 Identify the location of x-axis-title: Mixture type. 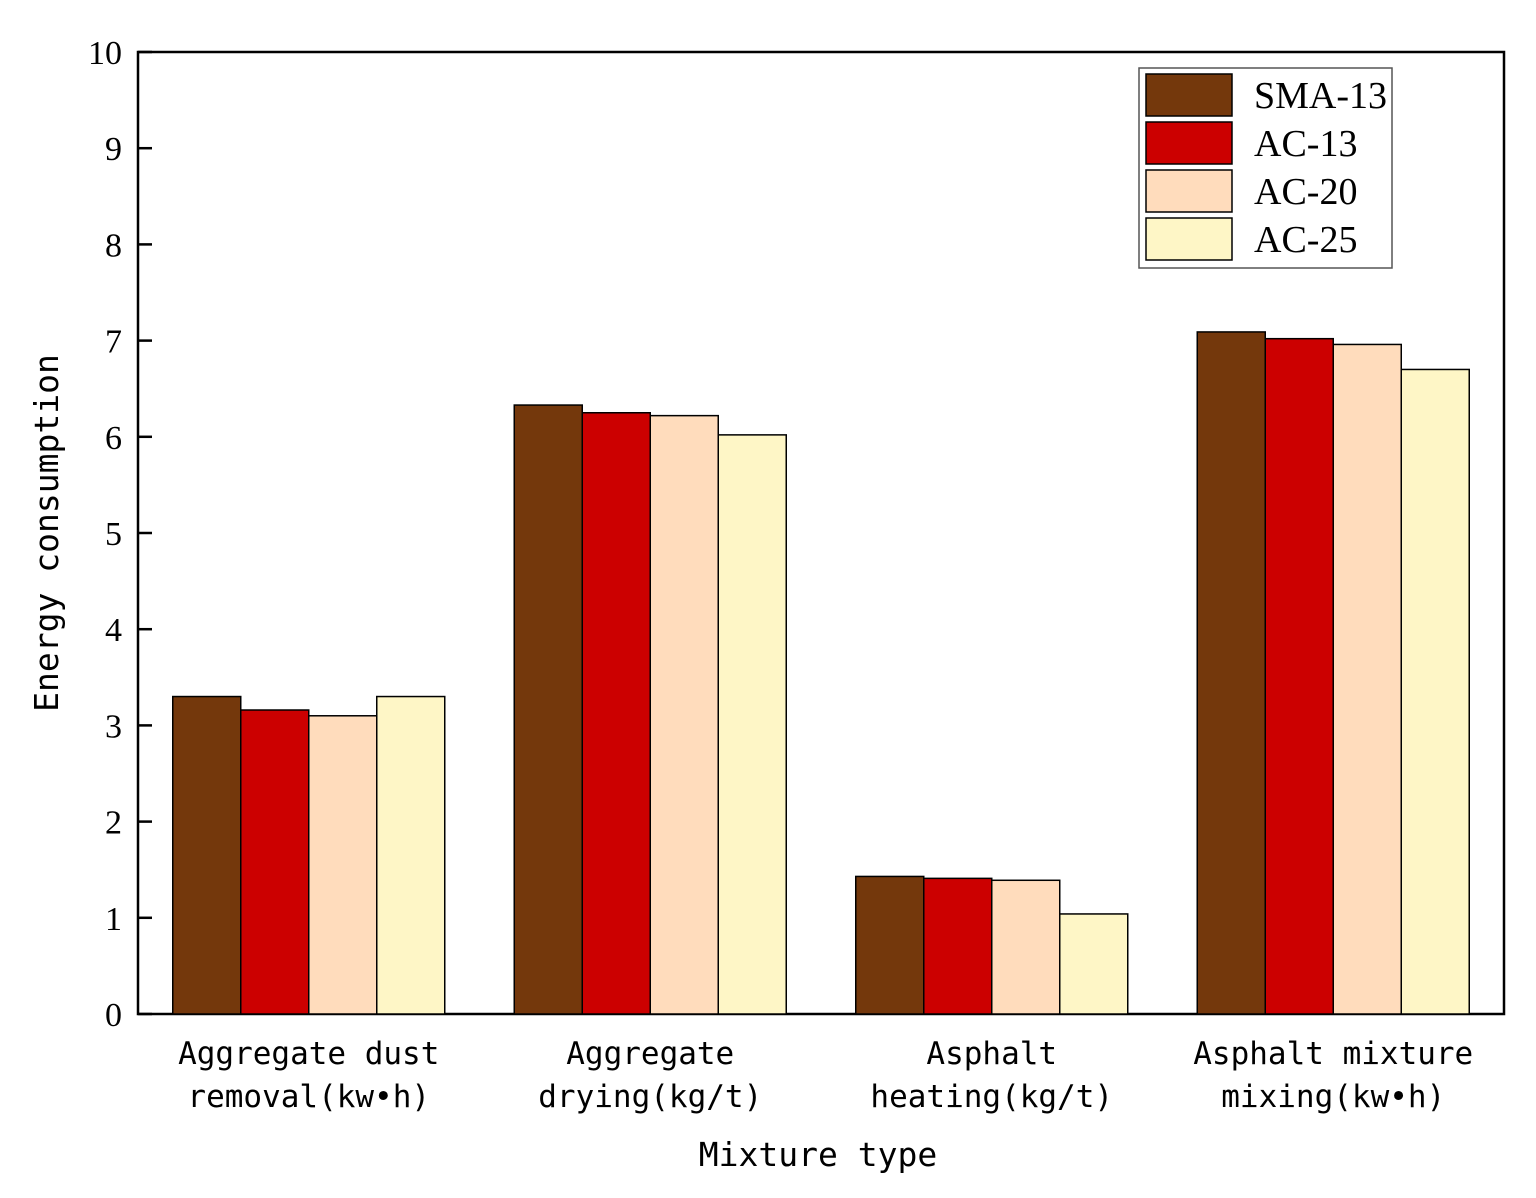
(818, 1154).